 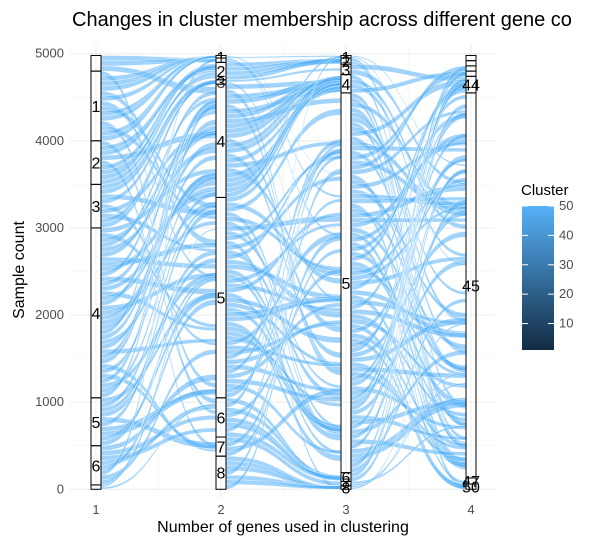 What do you see at coordinates (49, 53) in the screenshot?
I see `y-tick-label: 5000` at bounding box center [49, 53].